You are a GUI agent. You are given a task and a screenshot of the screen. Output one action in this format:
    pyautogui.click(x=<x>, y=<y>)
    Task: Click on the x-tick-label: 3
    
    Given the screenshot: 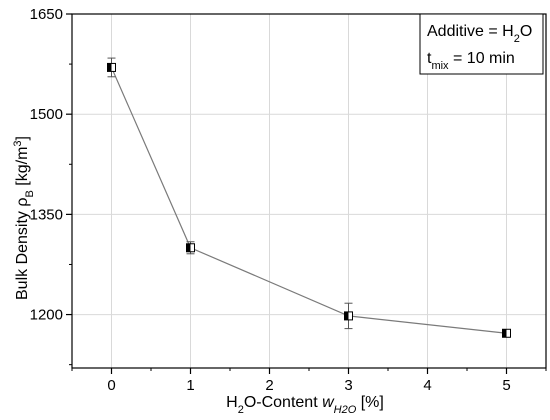 What is the action you would take?
    pyautogui.click(x=348, y=385)
    